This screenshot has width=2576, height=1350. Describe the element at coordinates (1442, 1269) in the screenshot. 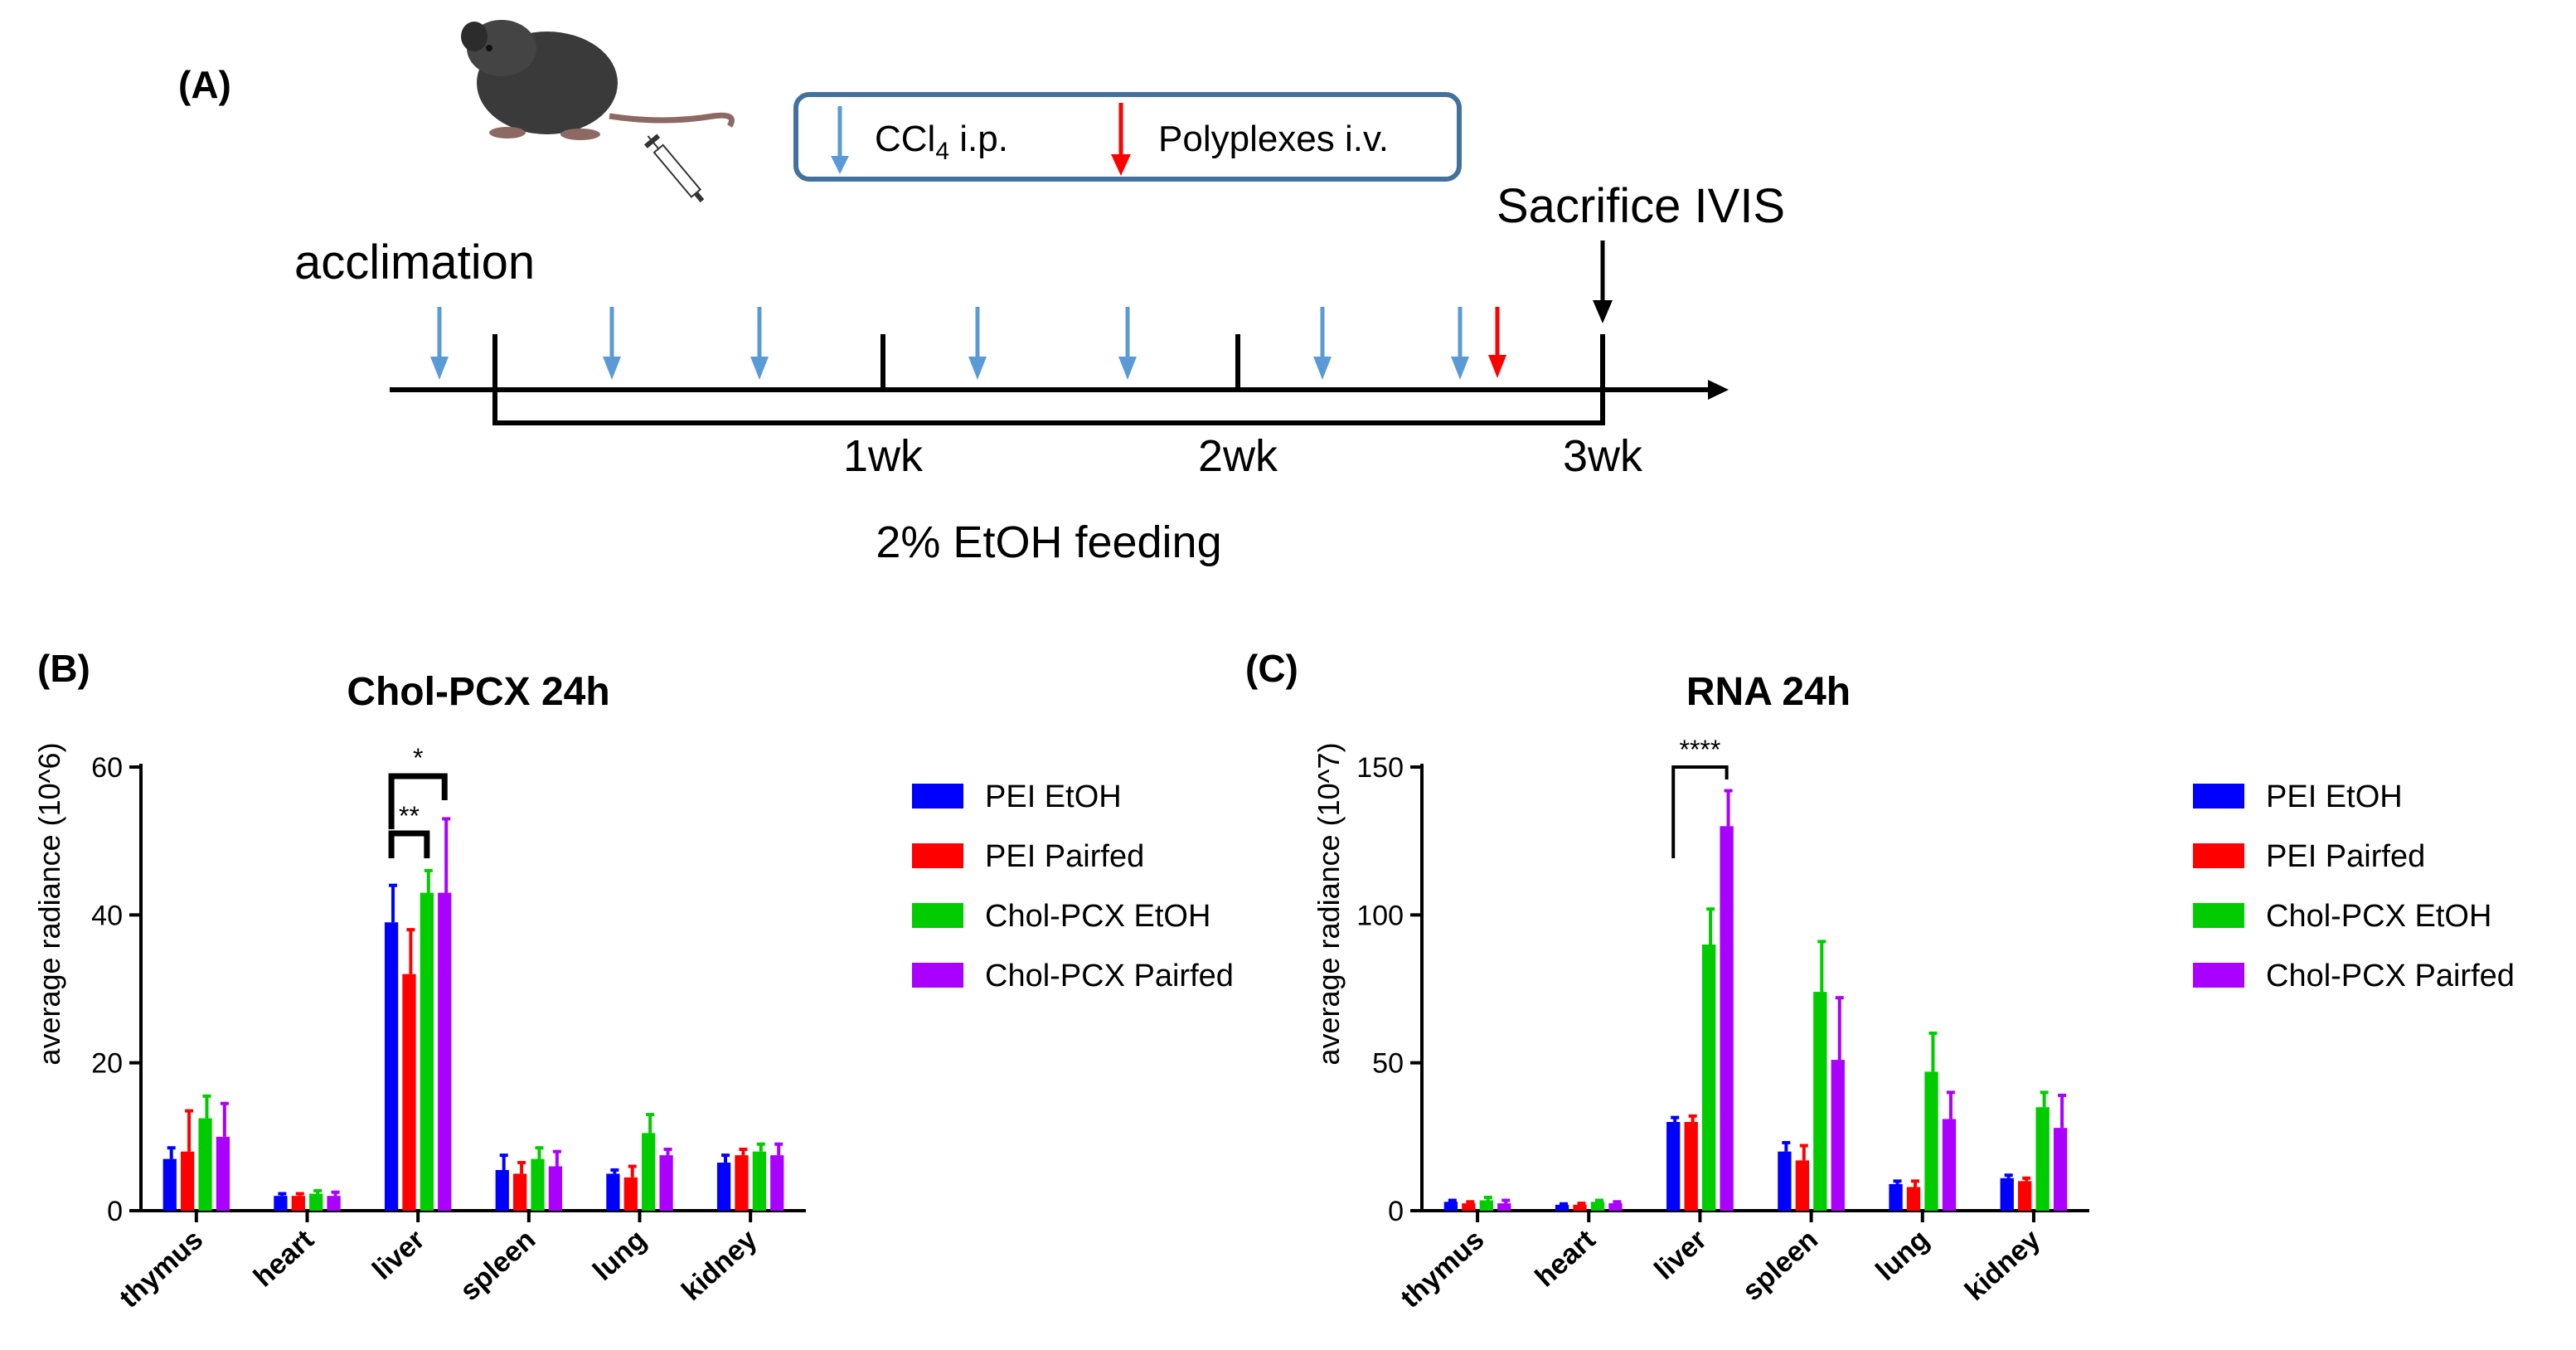

I see `x-tick-label-thymus: thymus` at that location.